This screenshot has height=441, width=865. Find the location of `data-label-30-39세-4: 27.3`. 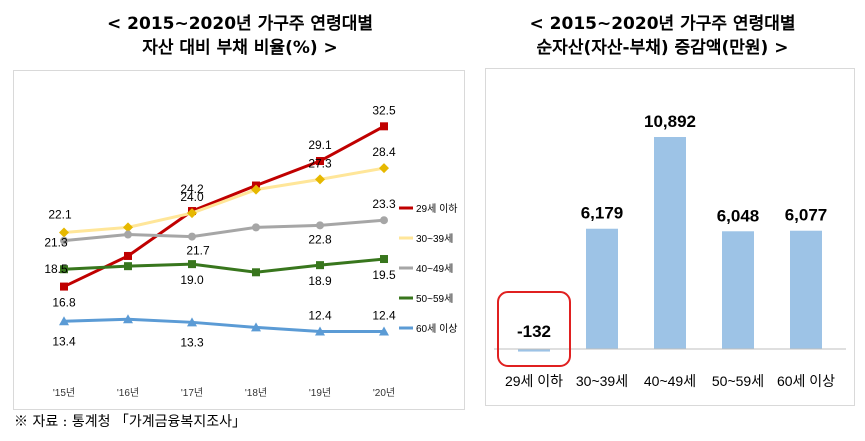

data-label-30-39세-4: 27.3 is located at coordinates (320, 163).